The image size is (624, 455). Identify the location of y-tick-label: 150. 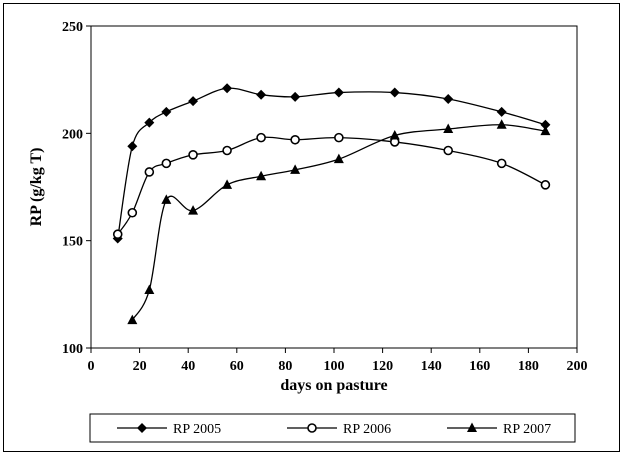
(72, 242).